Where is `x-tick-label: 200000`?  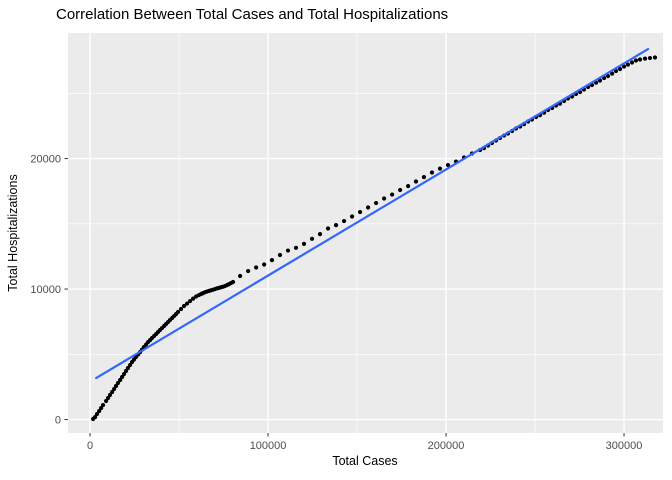 x-tick-label: 200000 is located at coordinates (446, 446).